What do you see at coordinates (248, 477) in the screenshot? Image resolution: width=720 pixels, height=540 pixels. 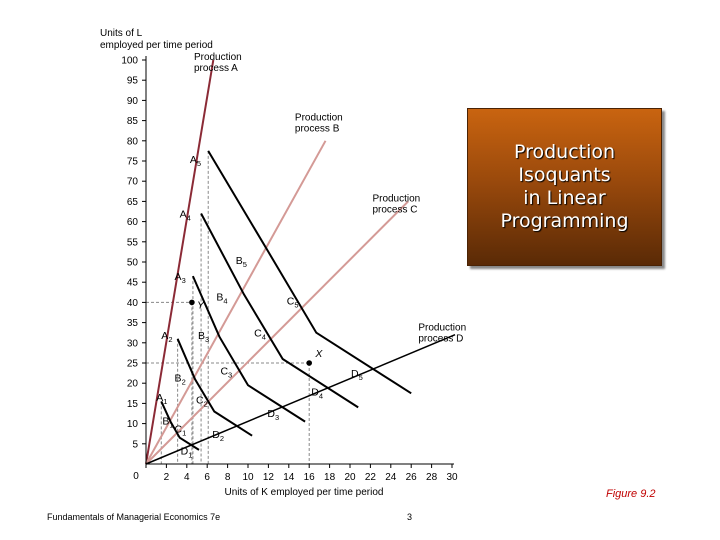 I see `x-tick-label: 10` at bounding box center [248, 477].